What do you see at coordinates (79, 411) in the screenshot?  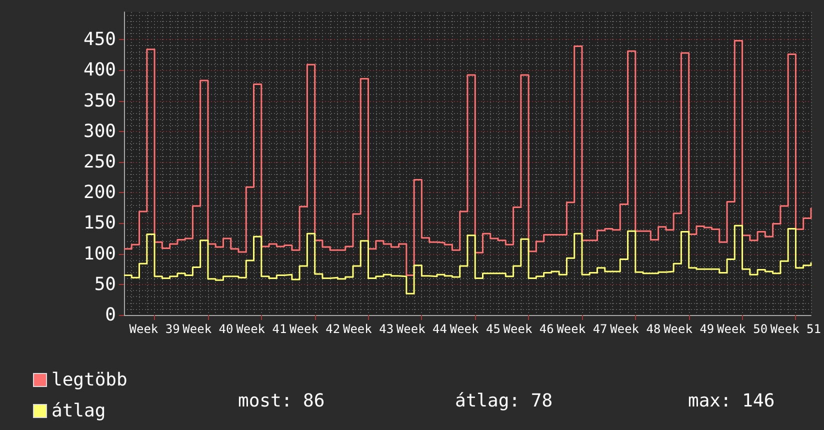 I see `legend-label: átlag` at bounding box center [79, 411].